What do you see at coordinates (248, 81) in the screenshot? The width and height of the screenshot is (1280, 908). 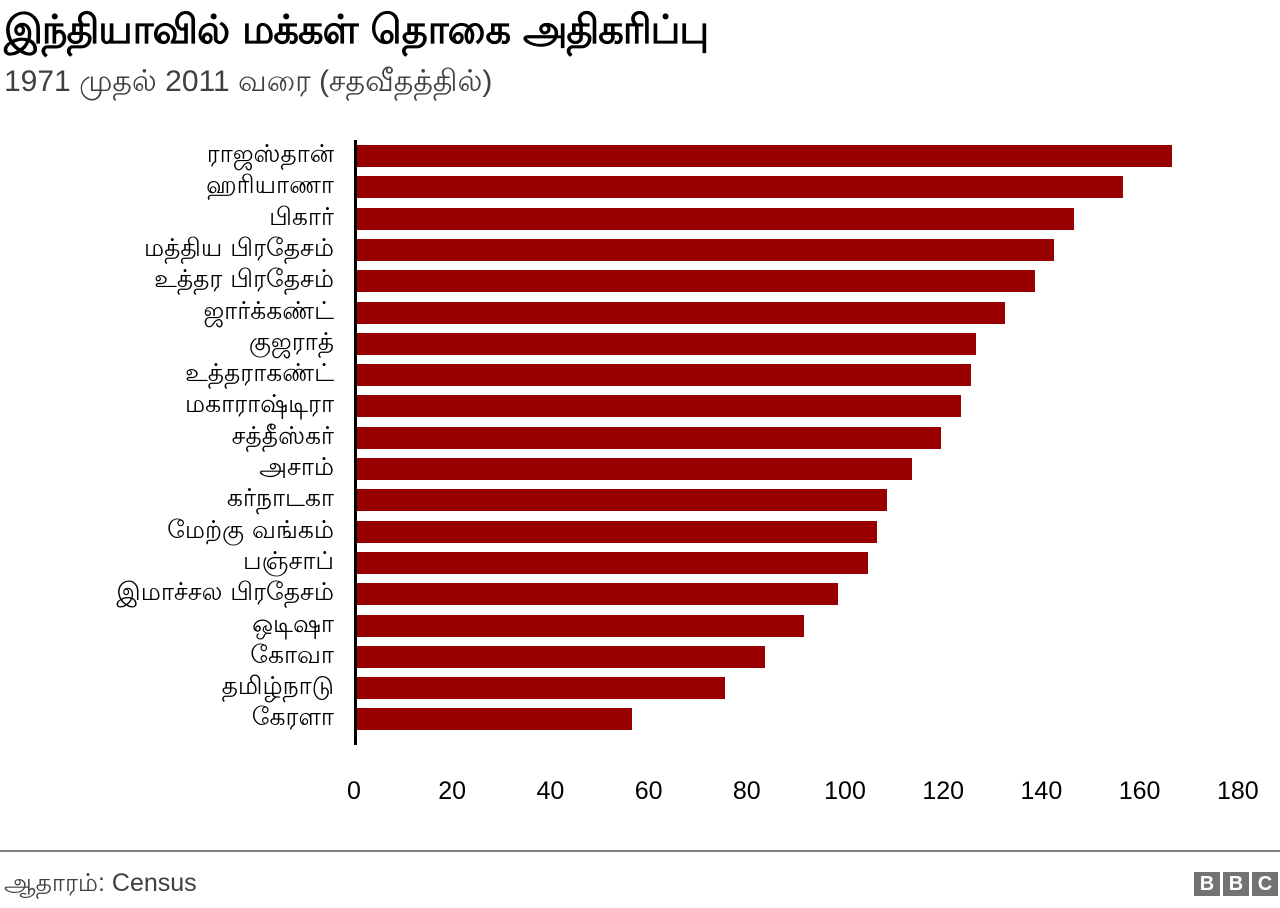 I see `chart-subtitle: 1971 முதல் 2011 வரை (சதவீதத்தில்)` at bounding box center [248, 81].